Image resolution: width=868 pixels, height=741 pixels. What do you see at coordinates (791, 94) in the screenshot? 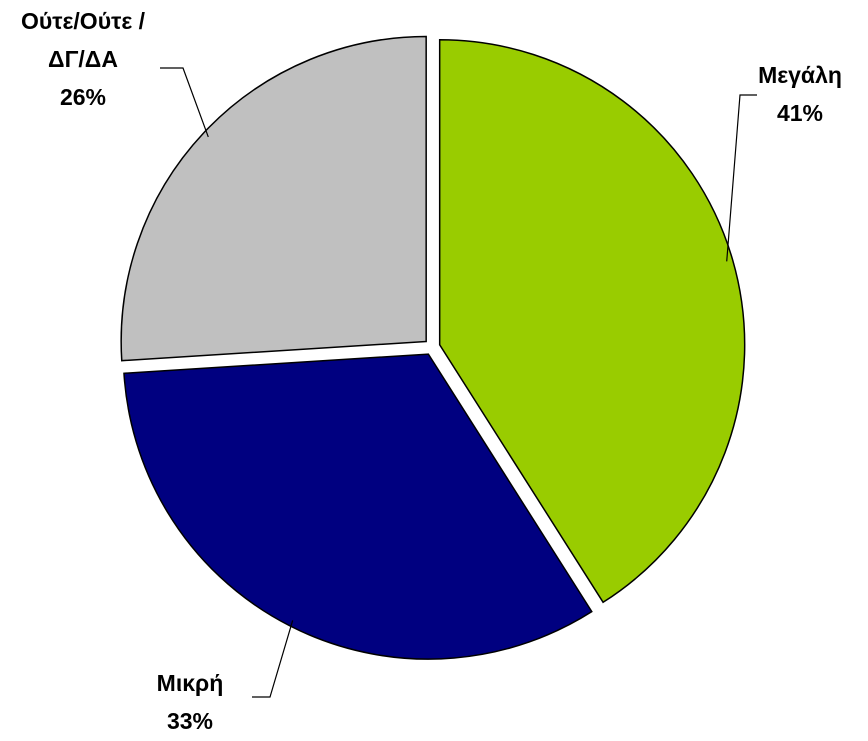
I see `slice-label: Μεγάλη 41%` at bounding box center [791, 94].